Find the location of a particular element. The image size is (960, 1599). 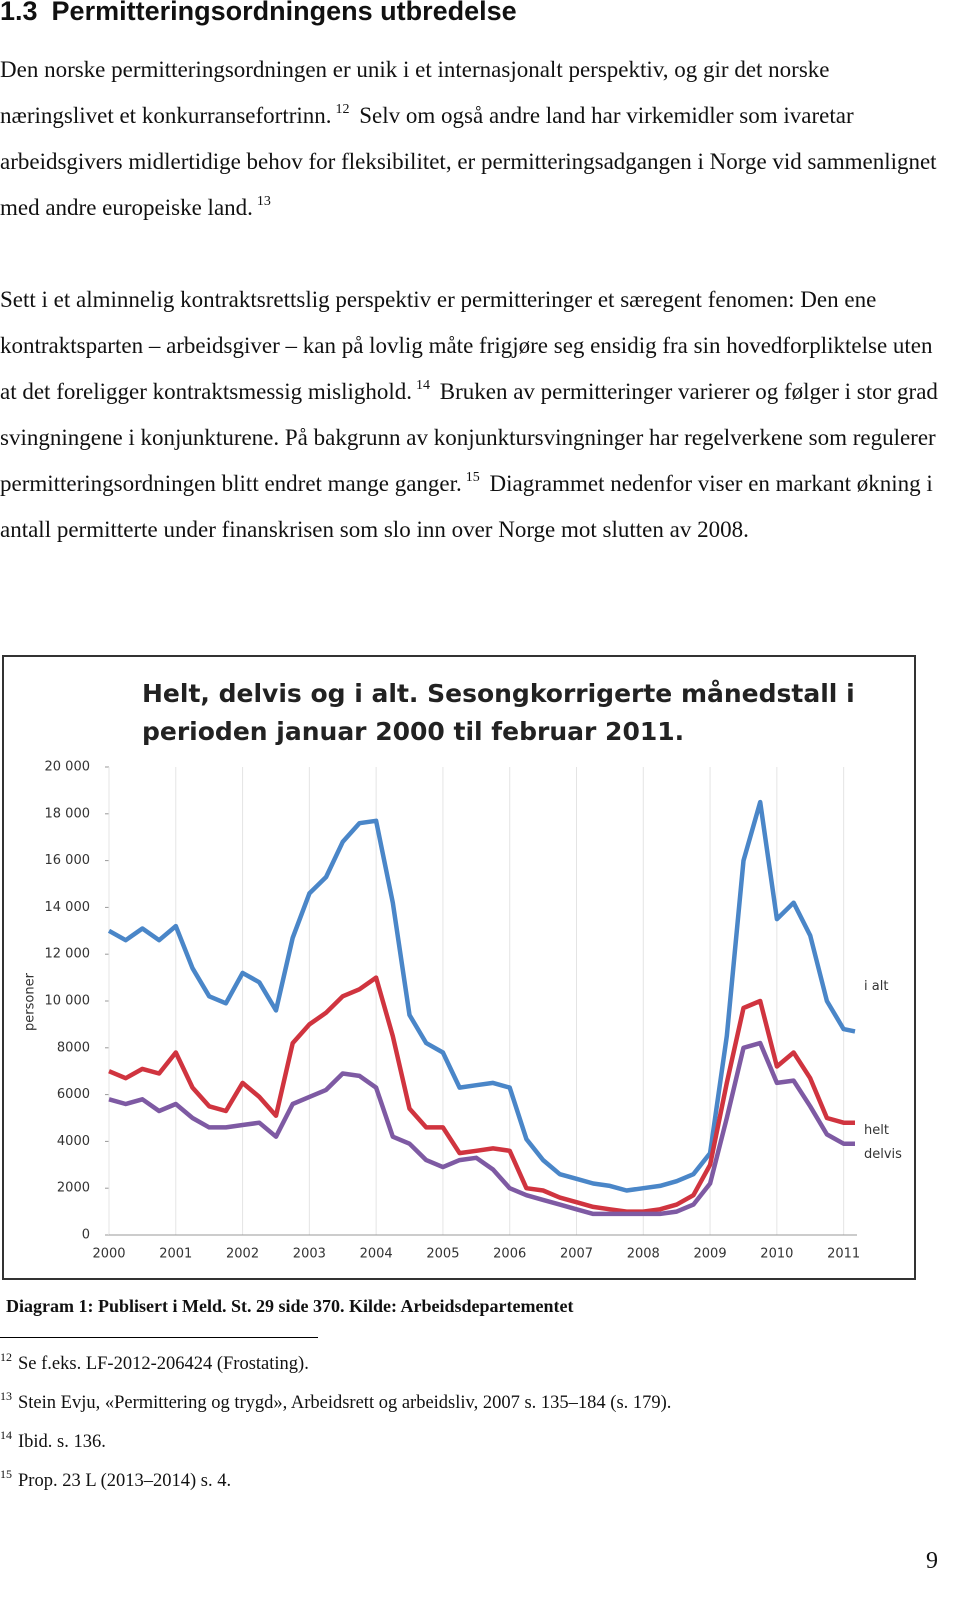

y-tick-label: 0 is located at coordinates (86, 1235).